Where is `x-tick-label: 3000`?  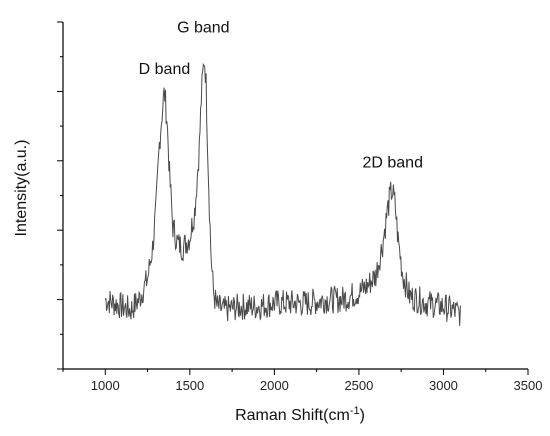 x-tick-label: 3000 is located at coordinates (443, 385).